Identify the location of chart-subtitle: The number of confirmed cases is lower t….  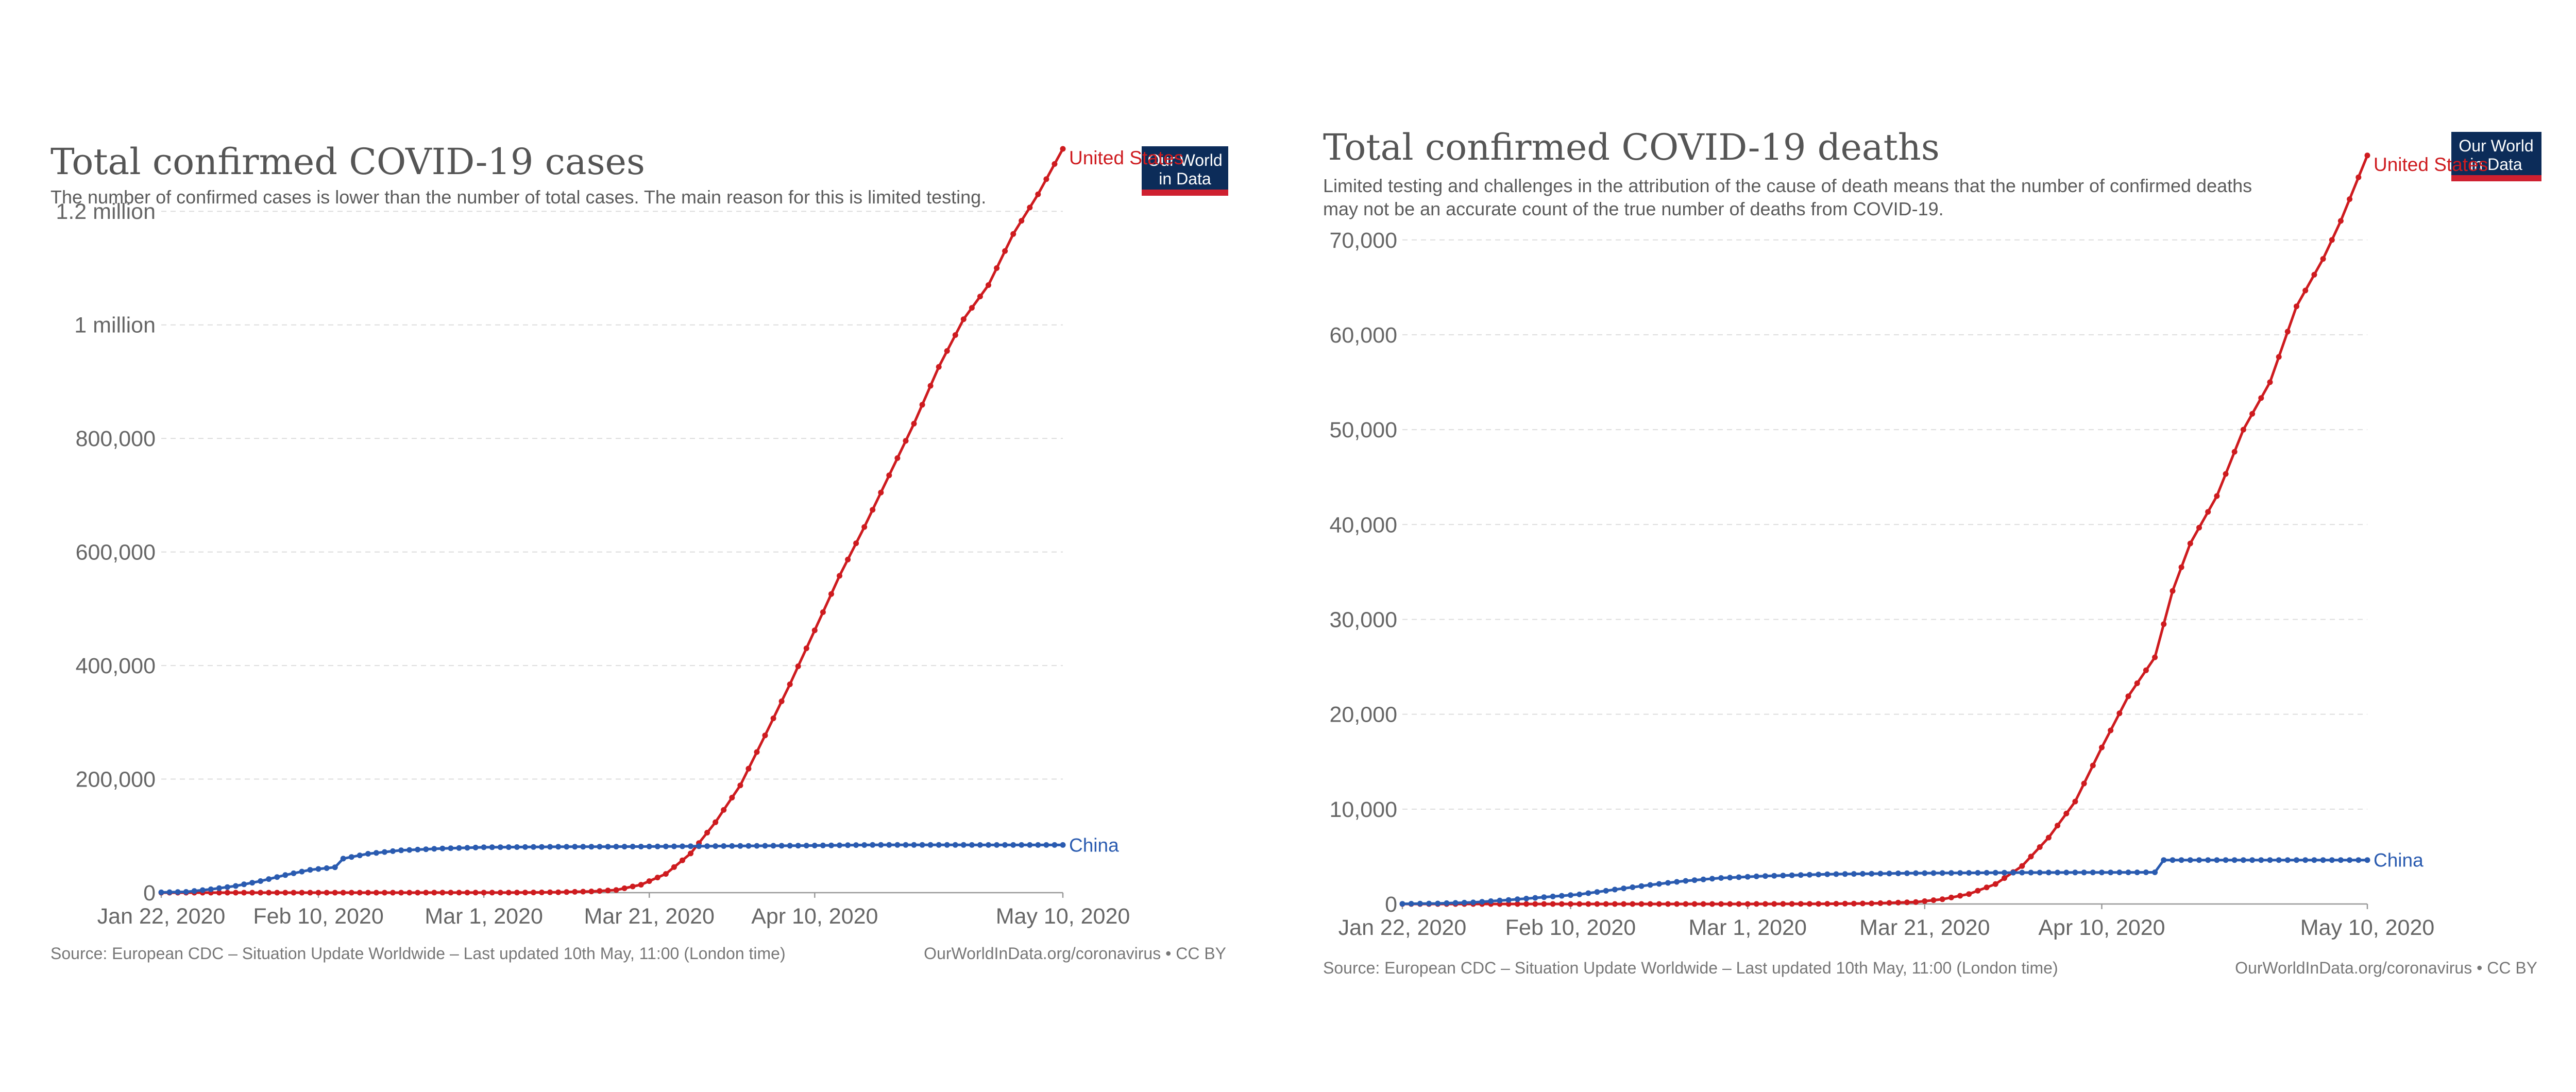
(518, 197).